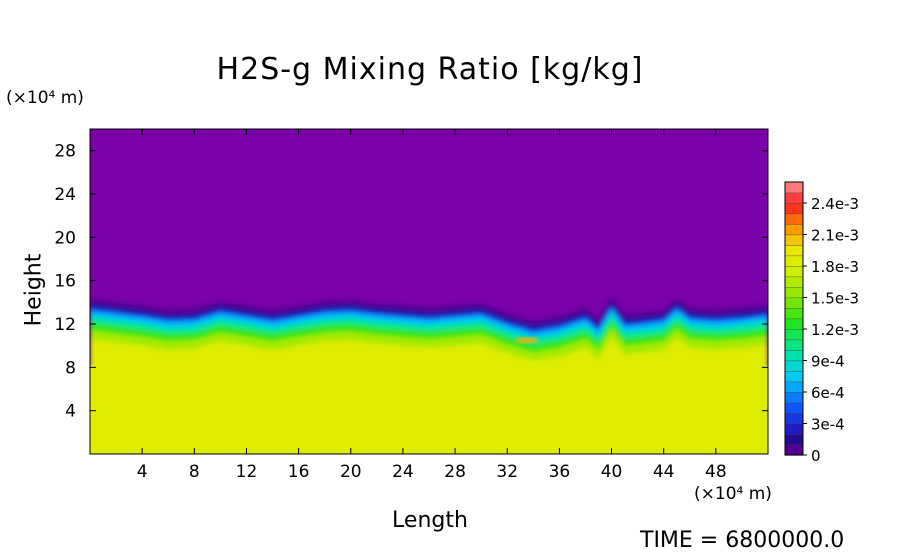 The width and height of the screenshot is (904, 553). What do you see at coordinates (70, 412) in the screenshot?
I see `y-tick-label: 4` at bounding box center [70, 412].